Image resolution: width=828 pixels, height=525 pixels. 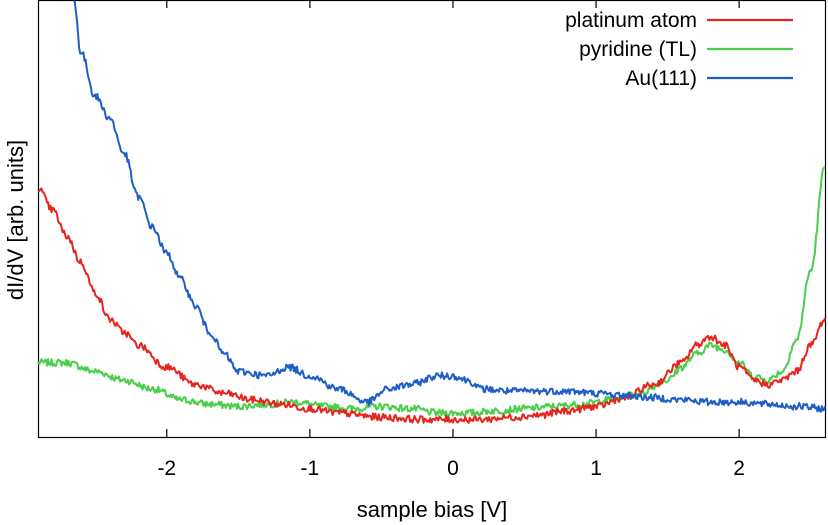 What do you see at coordinates (453, 468) in the screenshot?
I see `x-tick-label: 0` at bounding box center [453, 468].